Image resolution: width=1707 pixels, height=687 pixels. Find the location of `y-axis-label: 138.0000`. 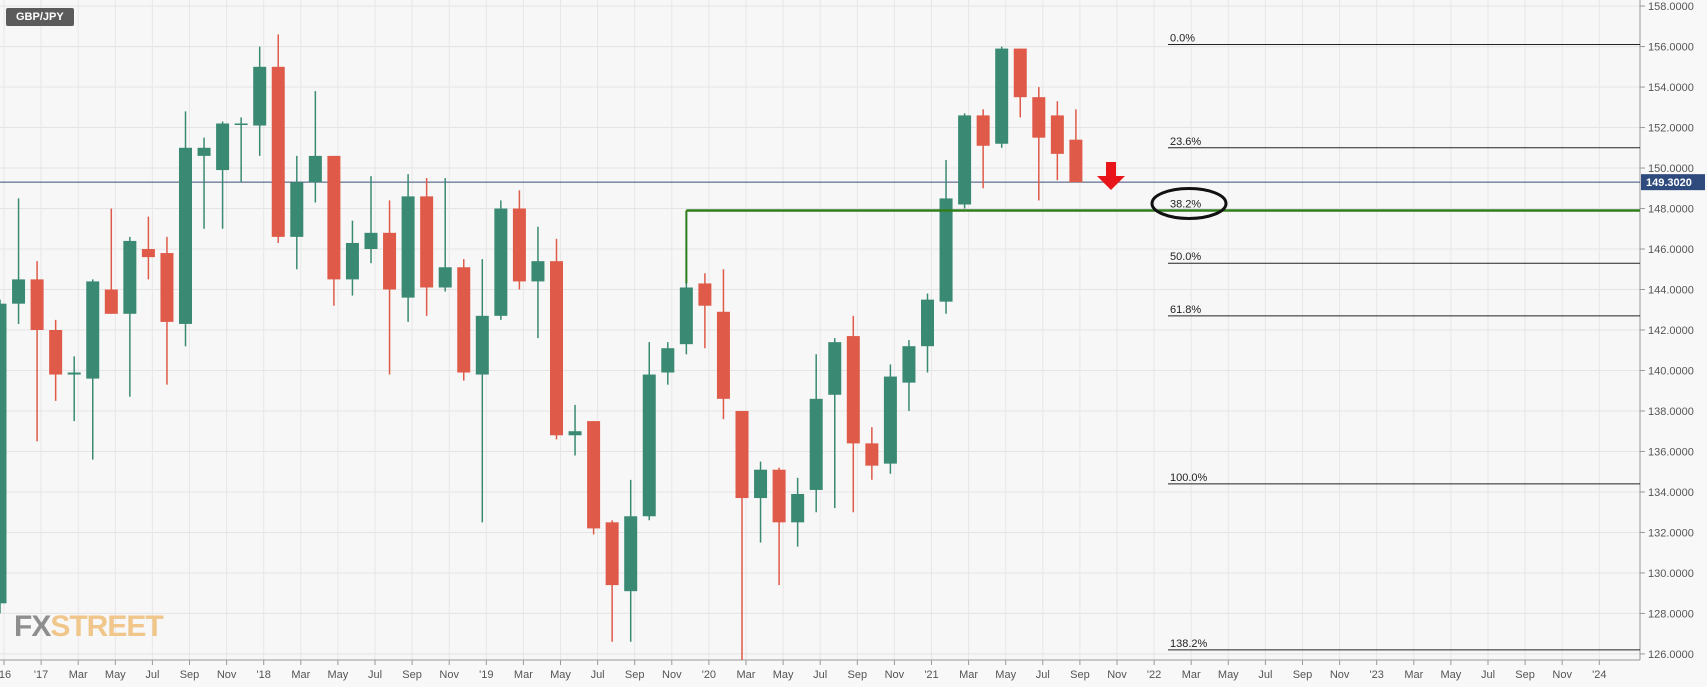

y-axis-label: 138.0000 is located at coordinates (1671, 412).